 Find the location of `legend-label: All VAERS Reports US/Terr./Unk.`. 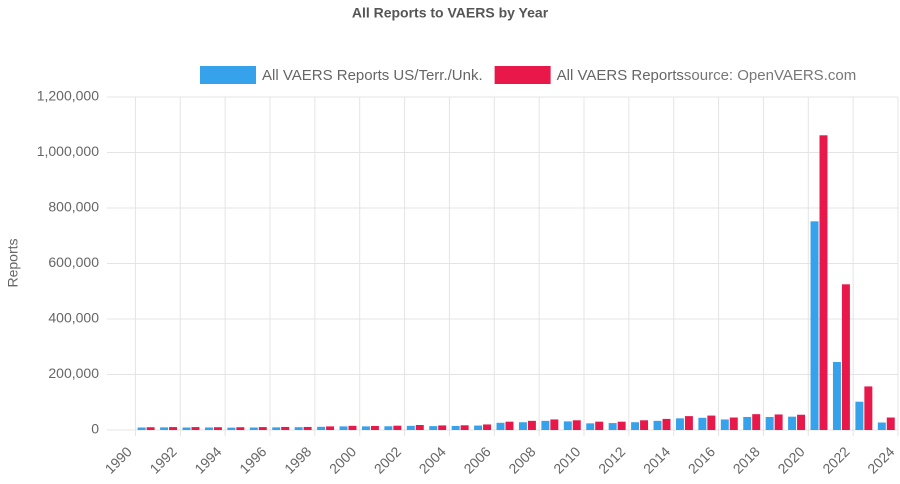

legend-label: All VAERS Reports US/Terr./Unk. is located at coordinates (372, 75).